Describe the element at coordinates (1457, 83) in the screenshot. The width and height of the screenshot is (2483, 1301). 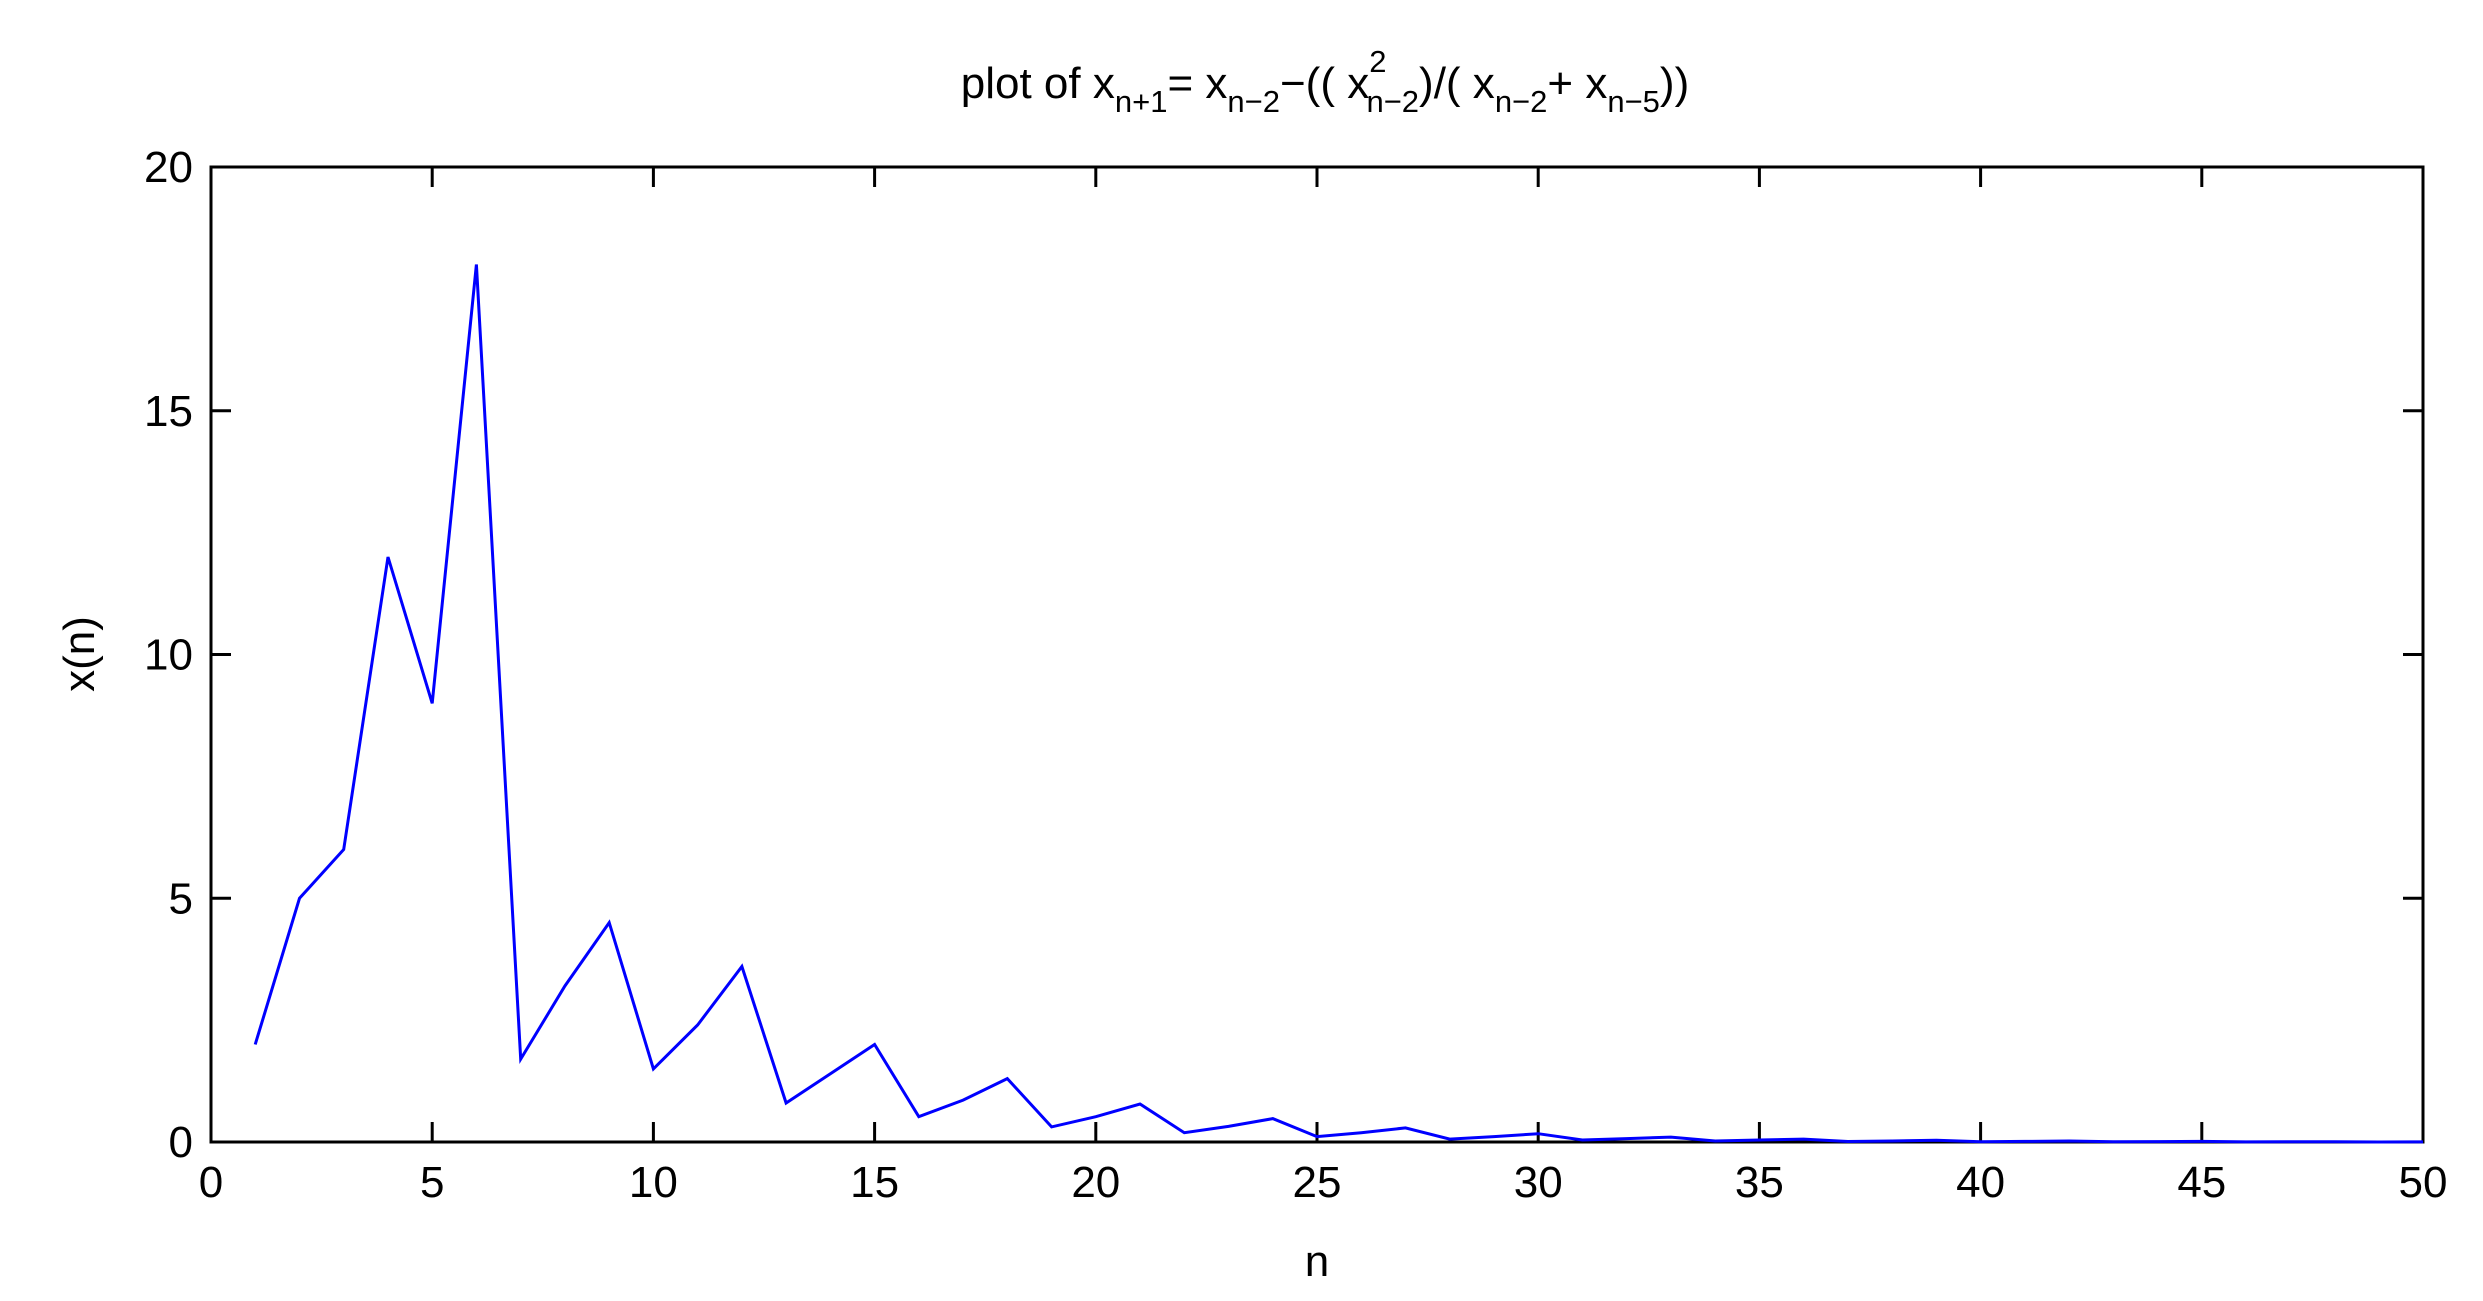
I see `title-mid-2: )/( x` at that location.